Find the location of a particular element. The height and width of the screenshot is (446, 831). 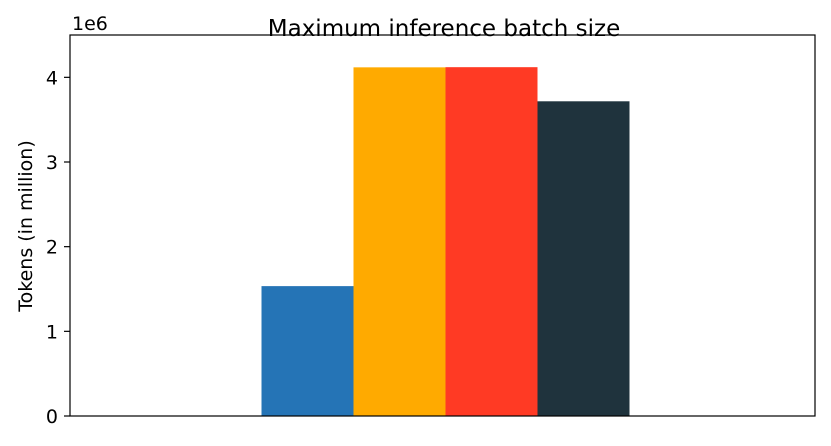

y-tick-label: 3 is located at coordinates (52, 163).